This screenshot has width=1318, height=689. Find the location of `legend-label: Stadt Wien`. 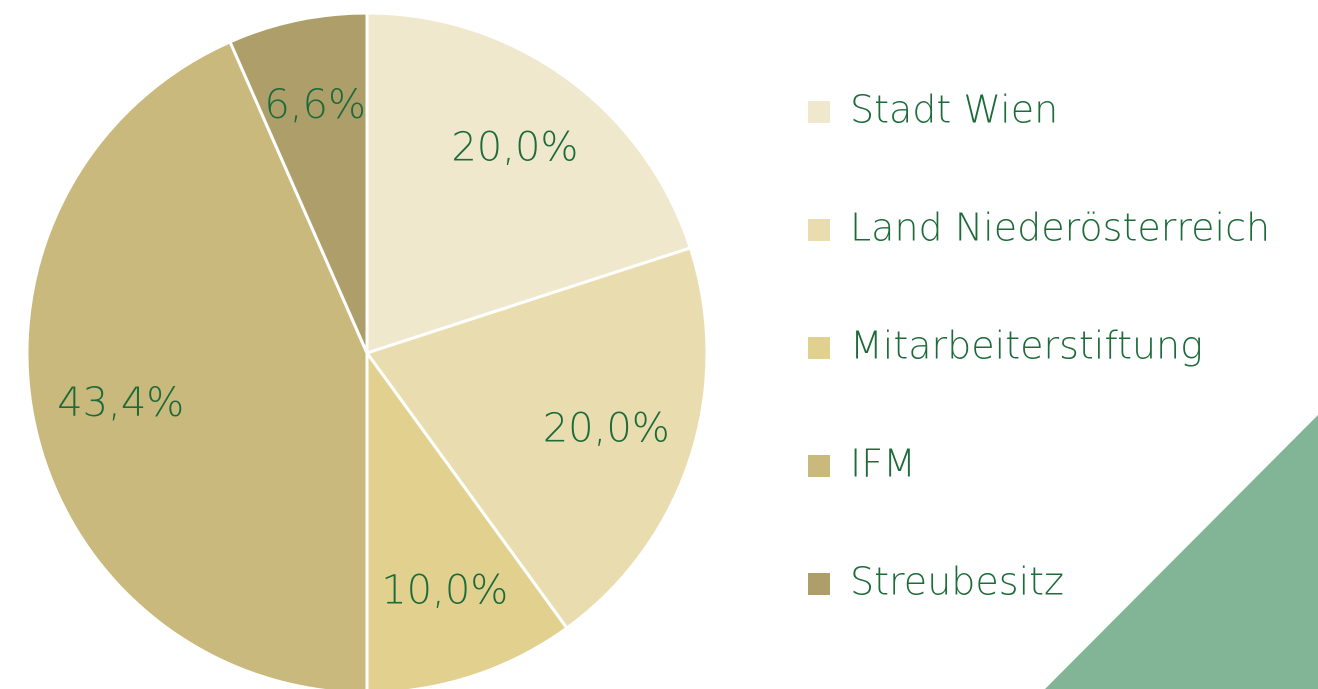

legend-label: Stadt Wien is located at coordinates (954, 110).